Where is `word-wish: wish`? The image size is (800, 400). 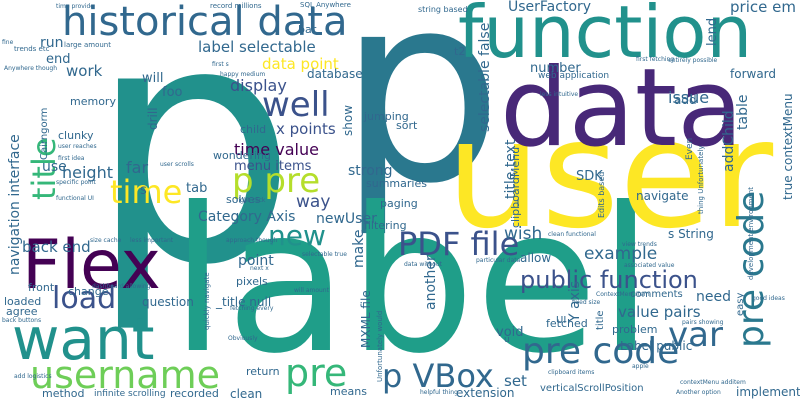
word-wish: wish is located at coordinates (523, 234).